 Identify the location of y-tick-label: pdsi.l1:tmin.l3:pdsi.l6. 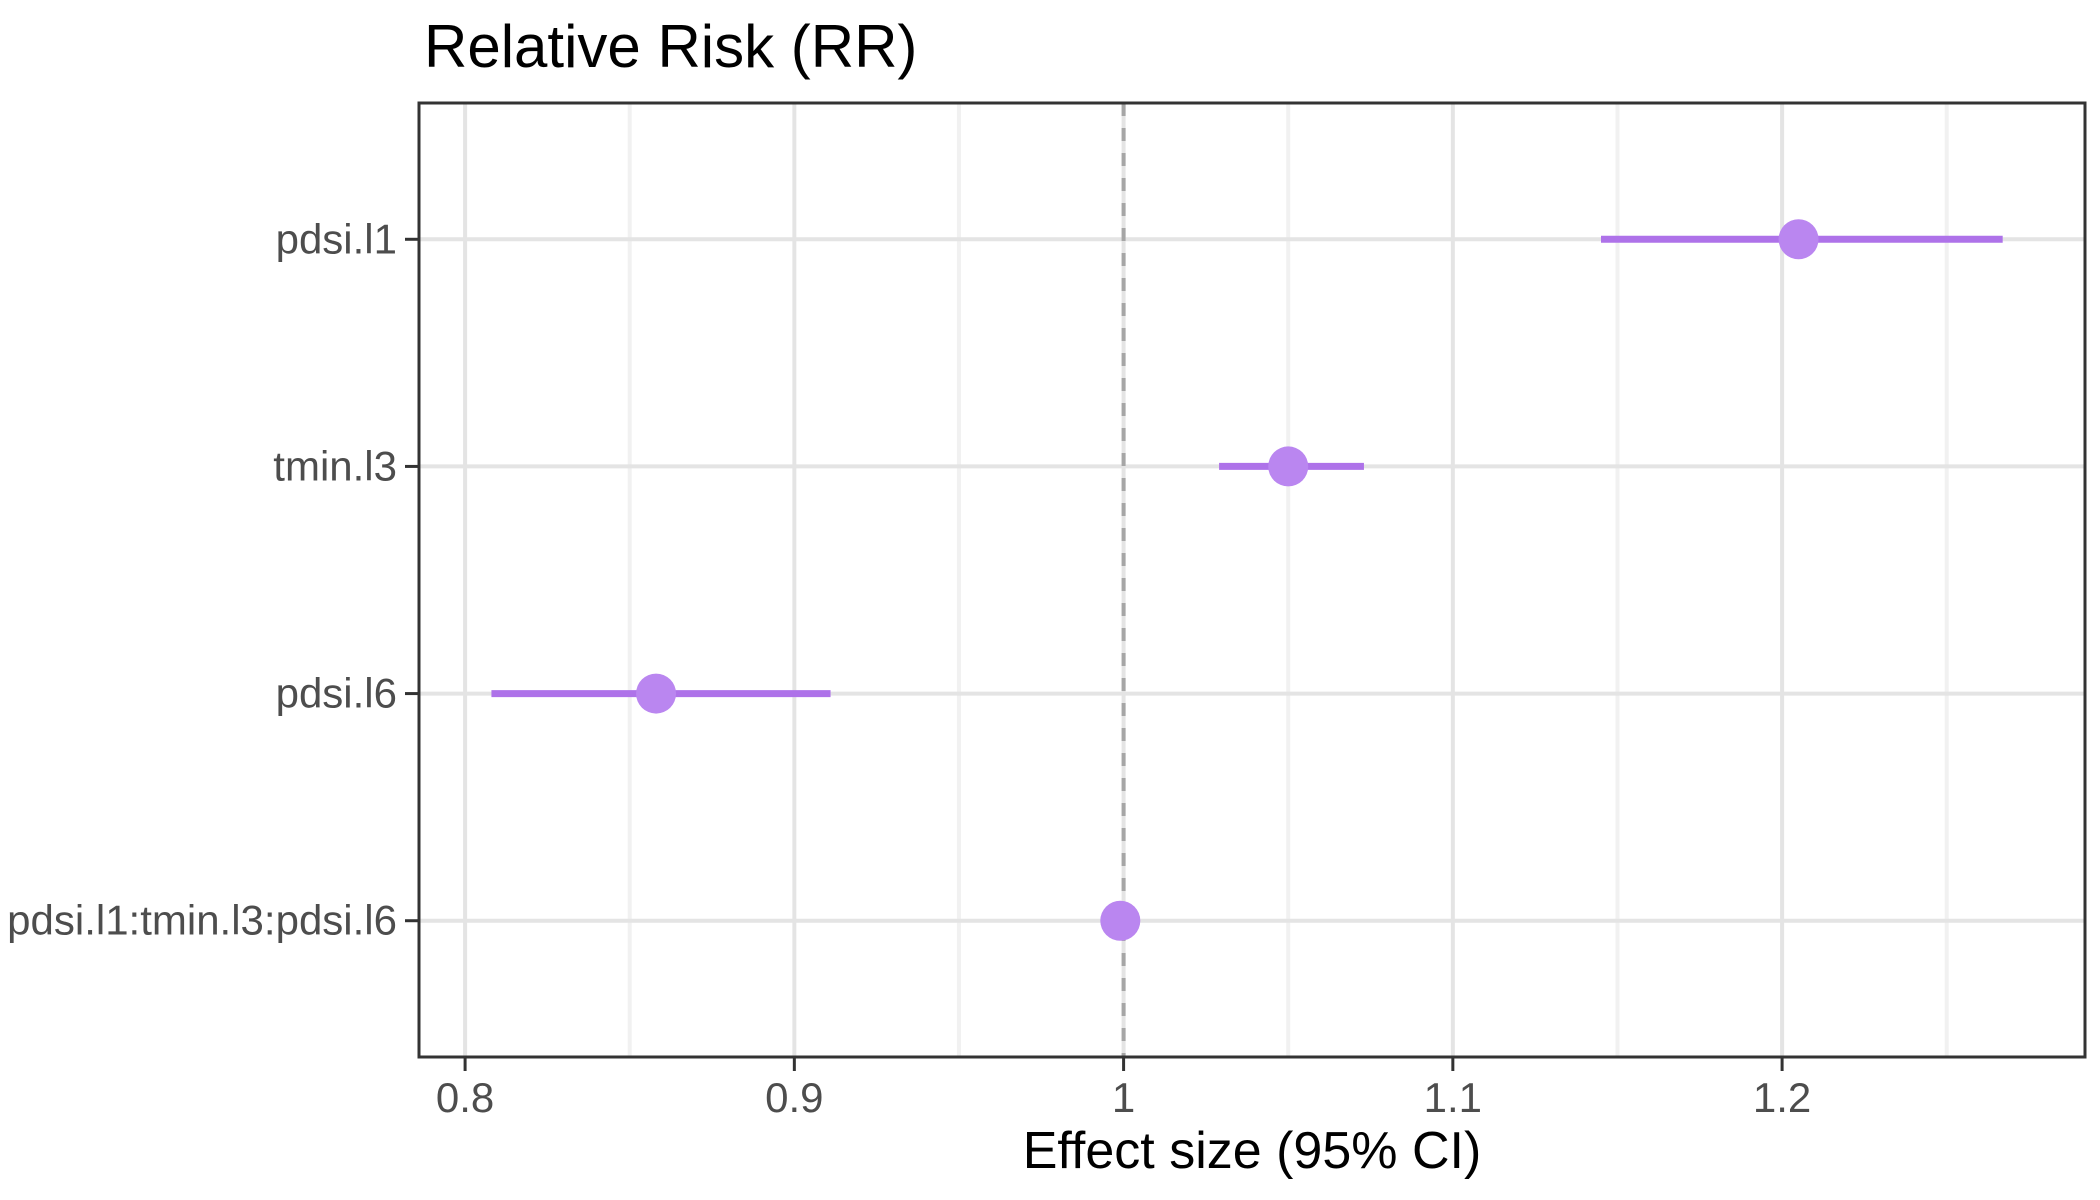
(202, 920).